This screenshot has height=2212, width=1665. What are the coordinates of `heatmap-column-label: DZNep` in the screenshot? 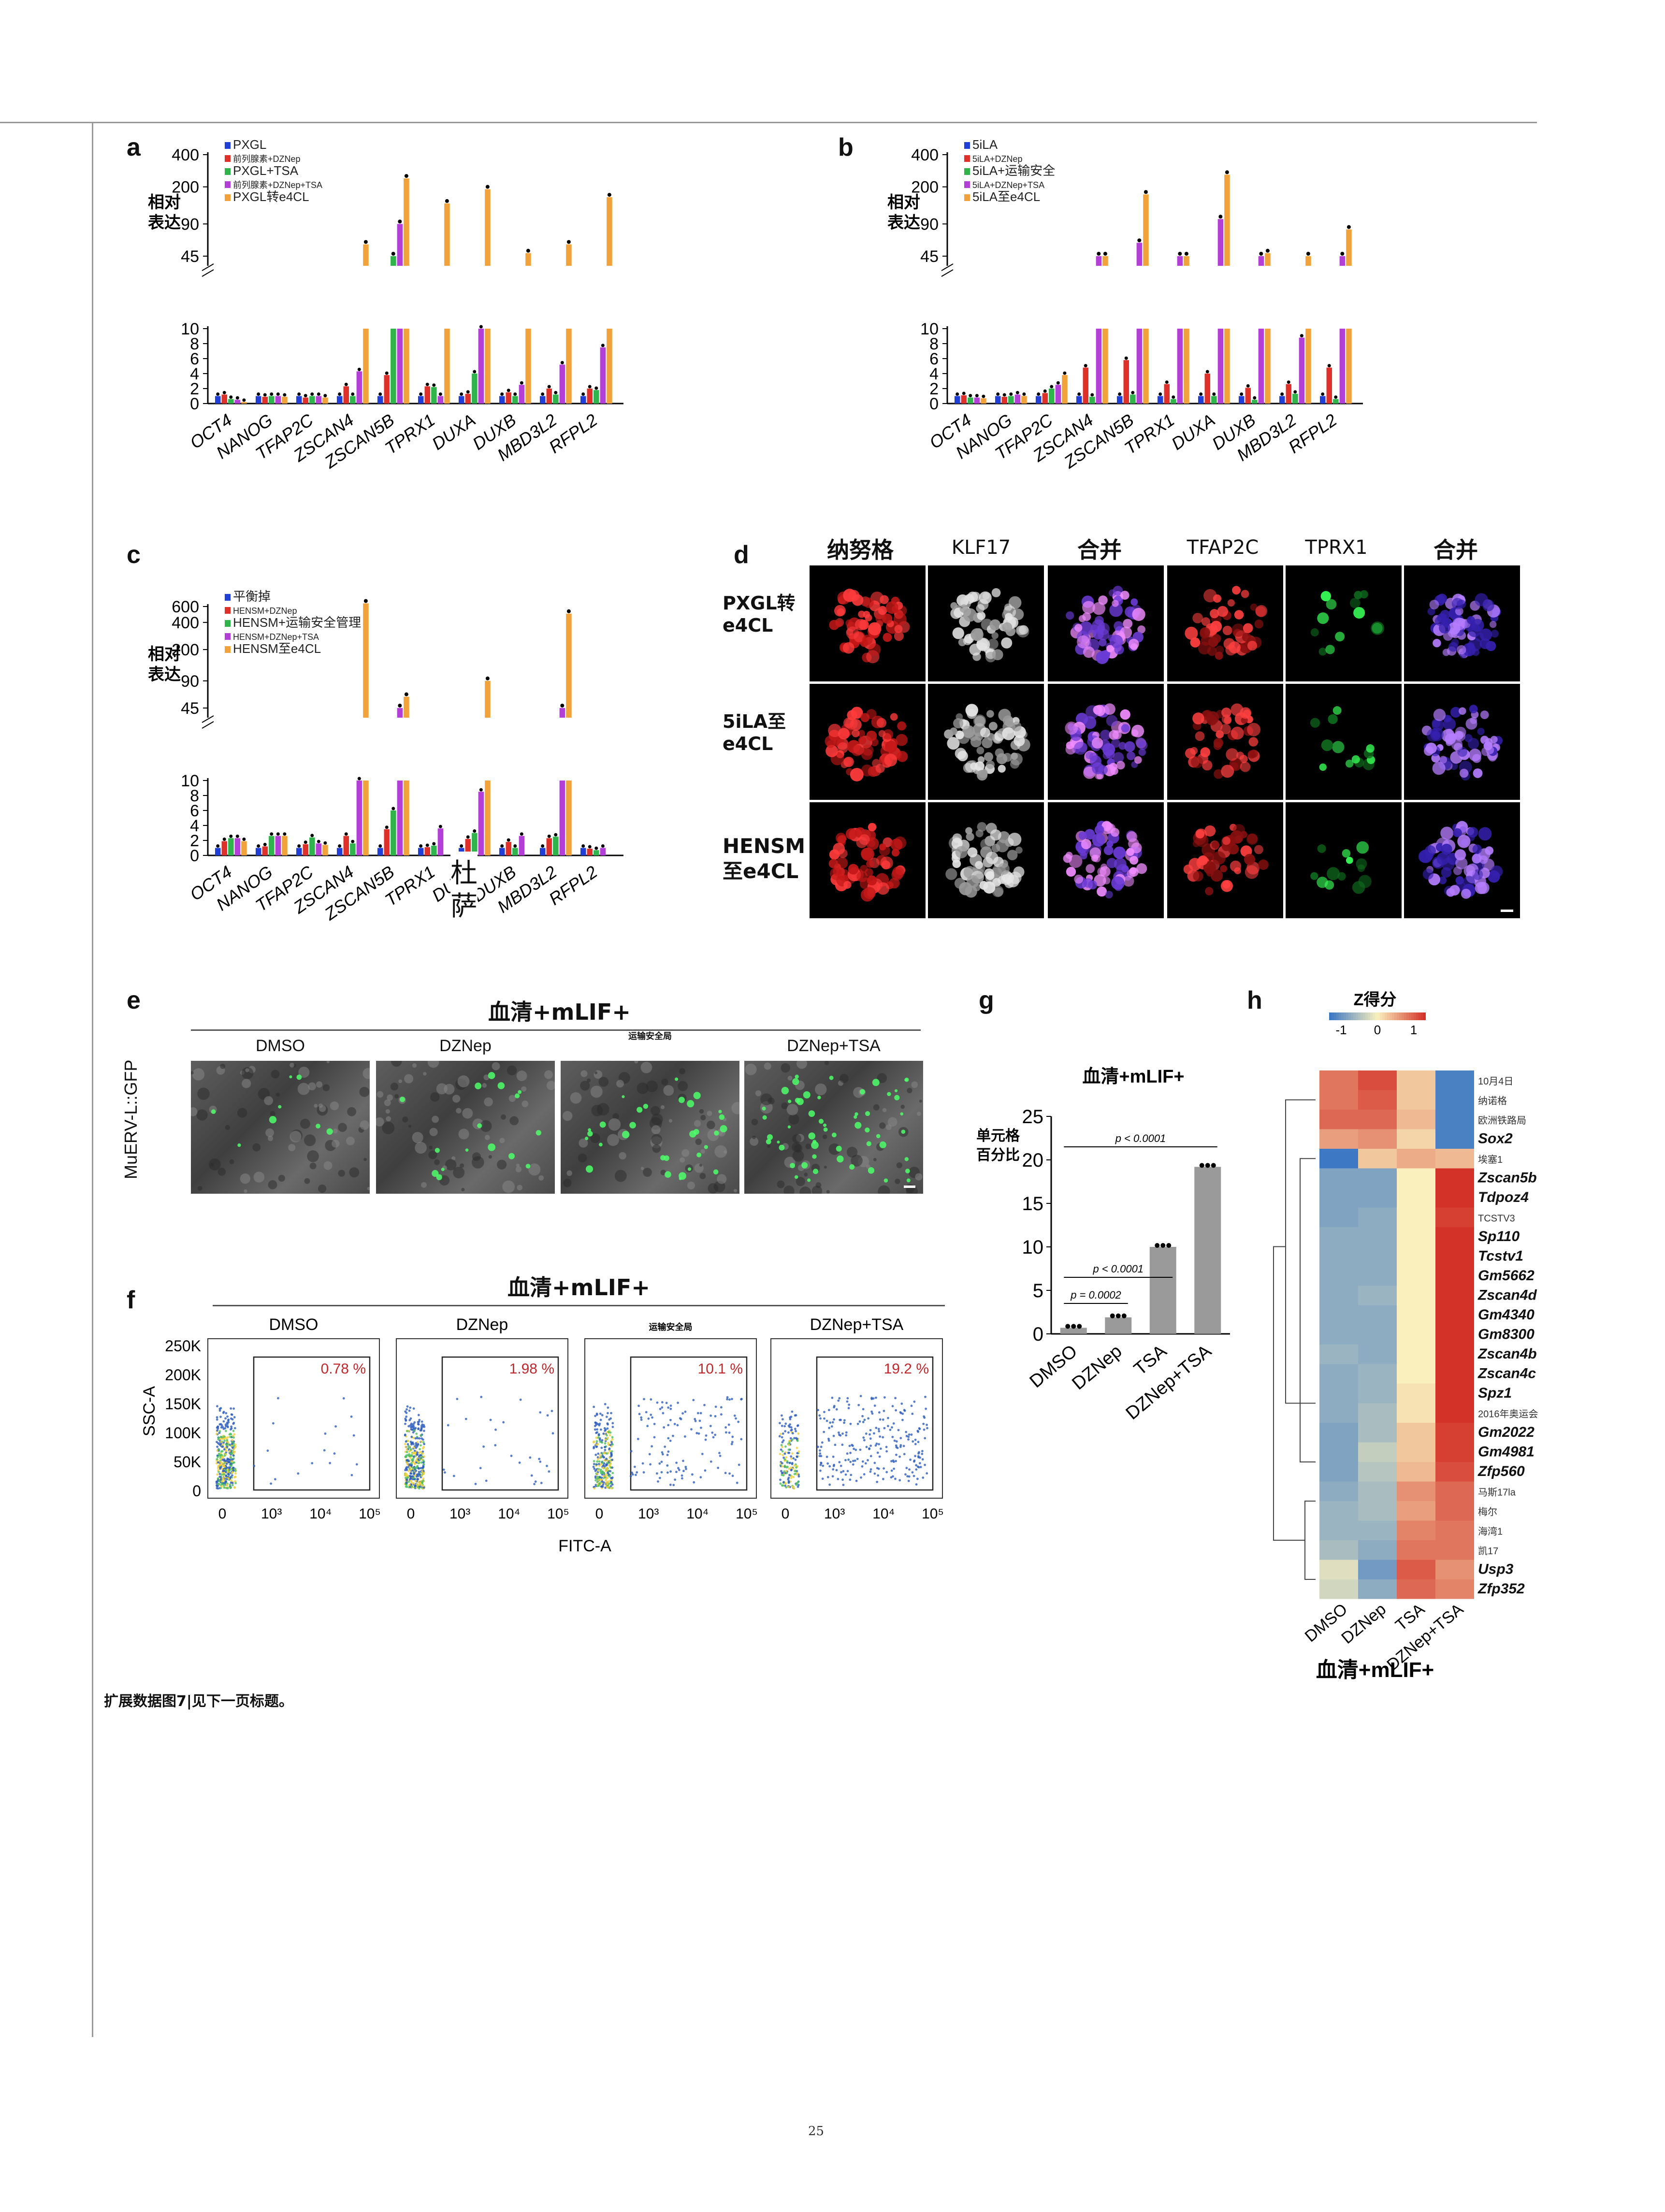 It's located at (1364, 1624).